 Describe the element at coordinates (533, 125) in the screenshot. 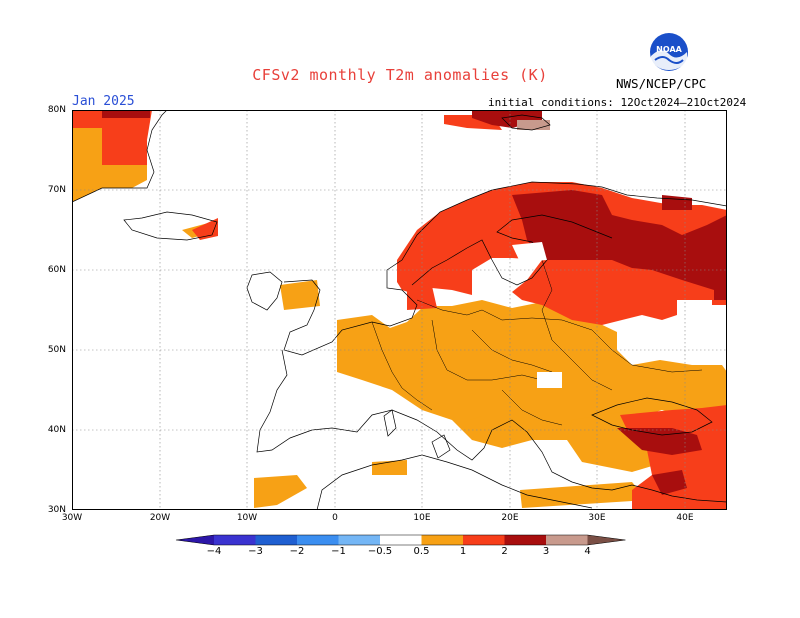

I see `anomaly-field-brown` at that location.